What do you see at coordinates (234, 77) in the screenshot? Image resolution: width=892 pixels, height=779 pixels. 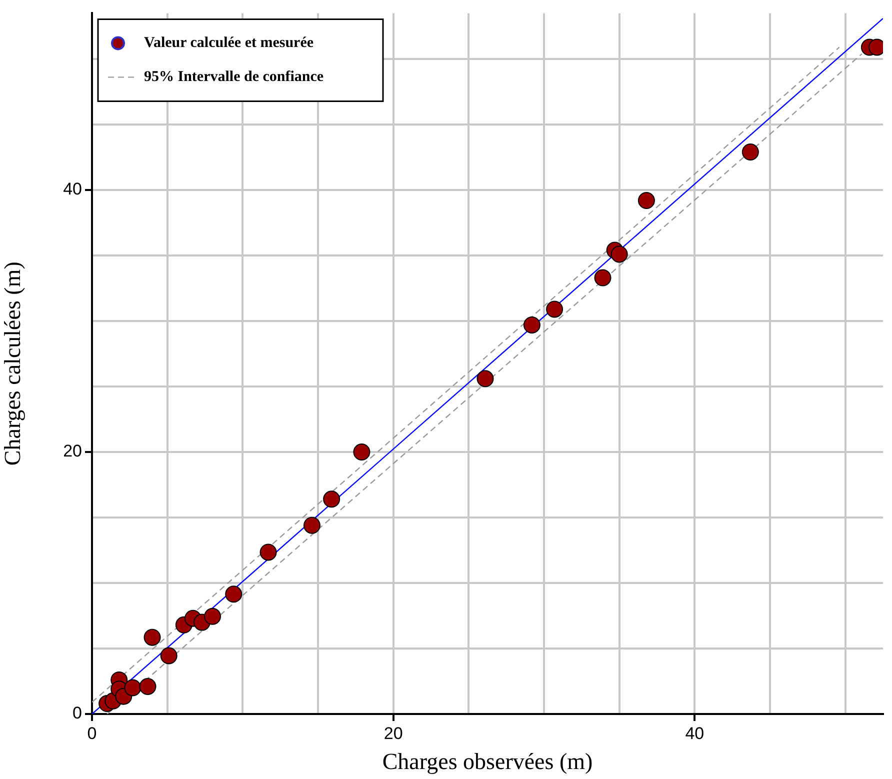 I see `legend-label: 95% Intervalle de confiance` at bounding box center [234, 77].